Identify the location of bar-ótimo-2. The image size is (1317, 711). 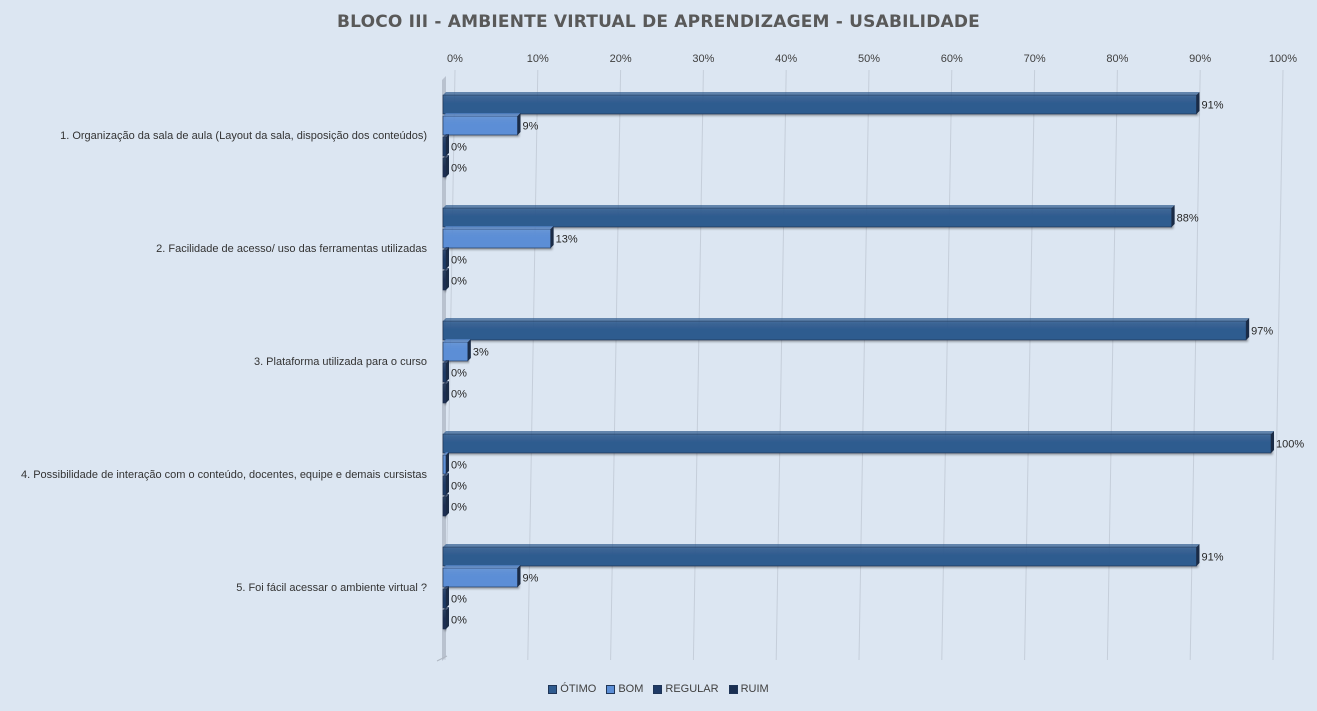
(807, 217).